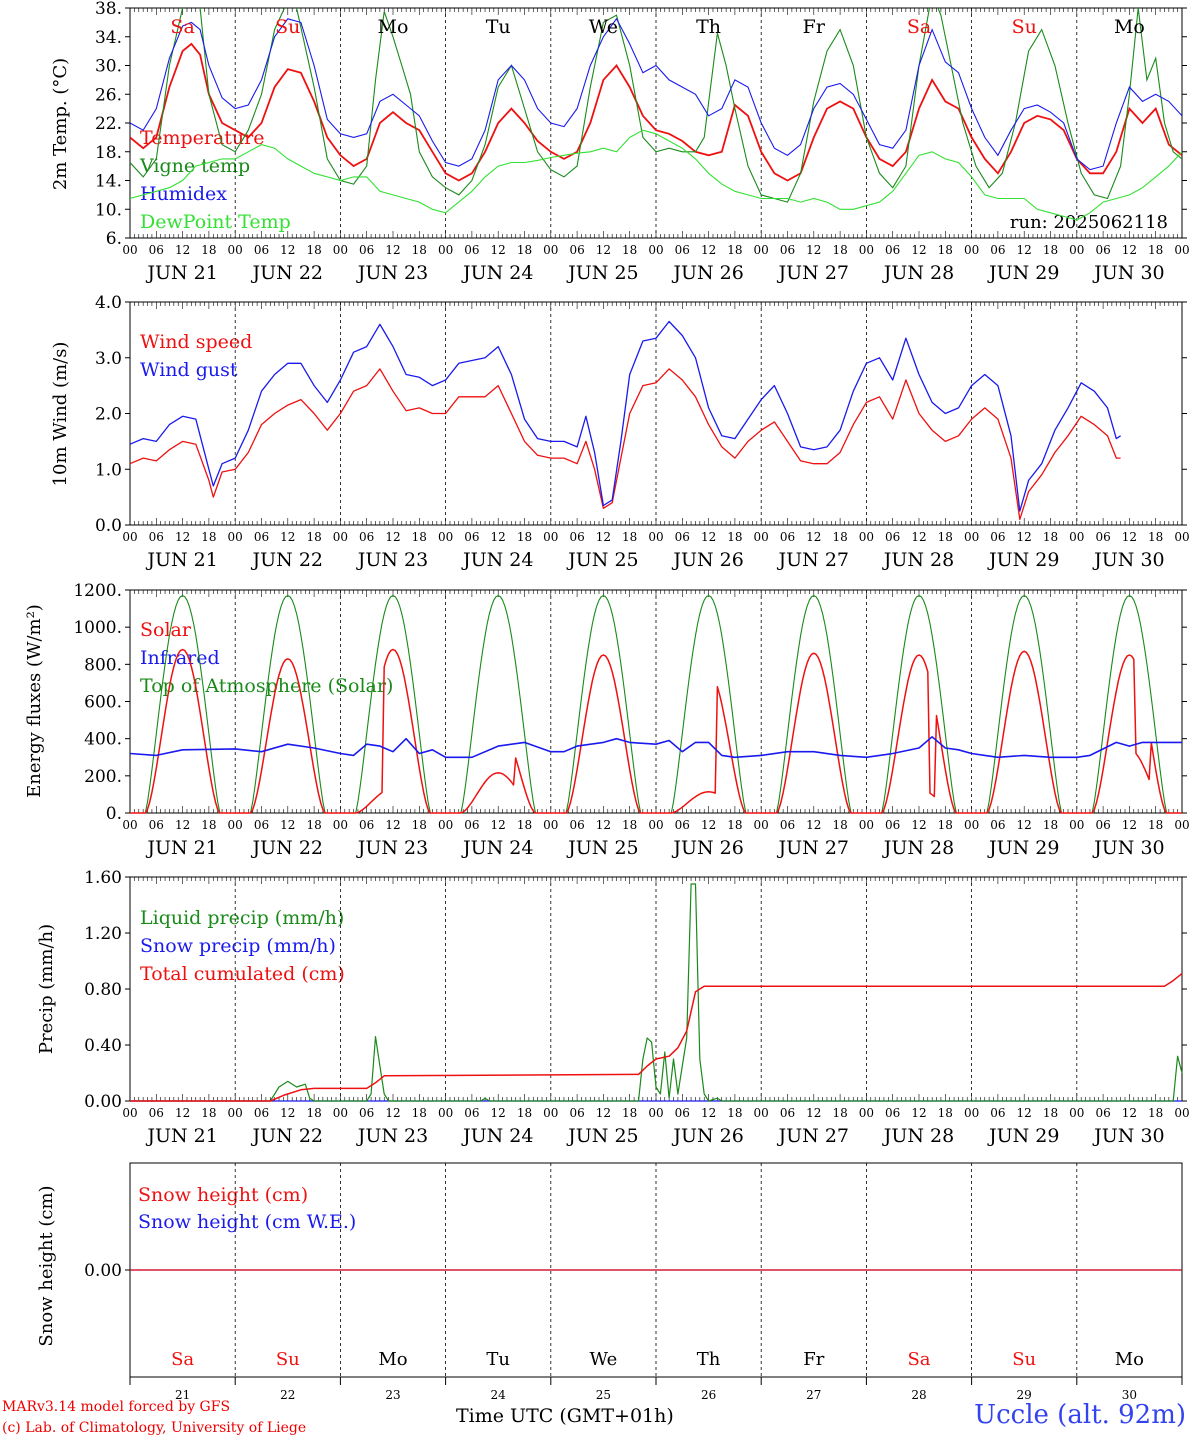 This screenshot has width=1194, height=1440. I want to click on y-tick-label: 1.20, so click(103, 934).